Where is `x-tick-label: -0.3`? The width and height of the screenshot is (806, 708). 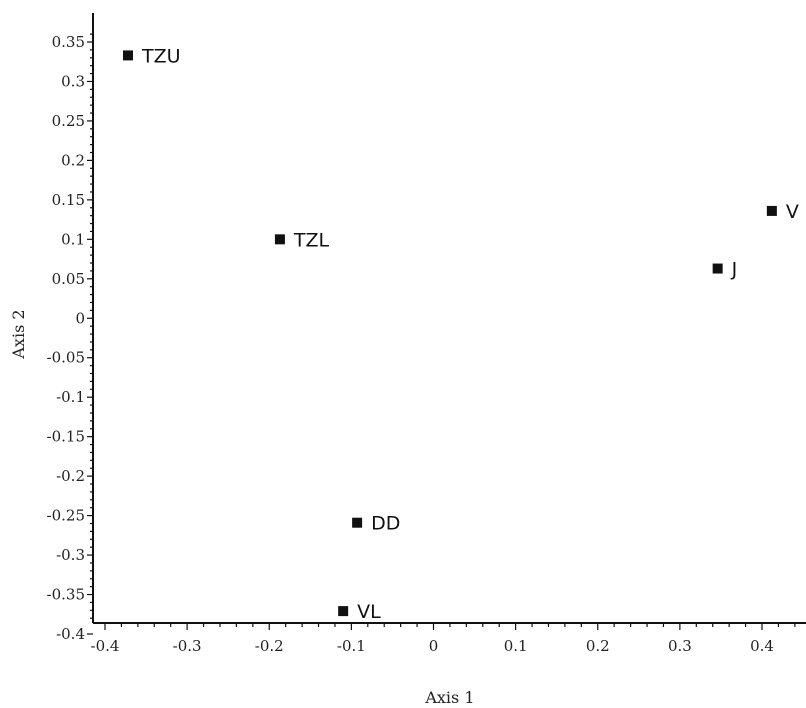
x-tick-label: -0.3 is located at coordinates (187, 646).